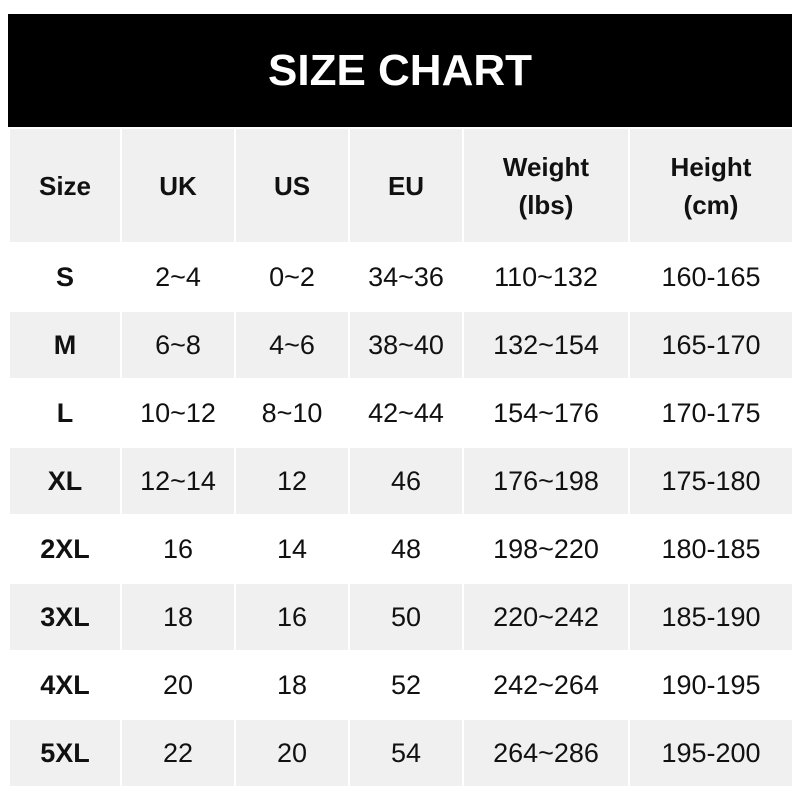 The image size is (800, 800). Describe the element at coordinates (292, 345) in the screenshot. I see `table-cell: 4~6` at that location.